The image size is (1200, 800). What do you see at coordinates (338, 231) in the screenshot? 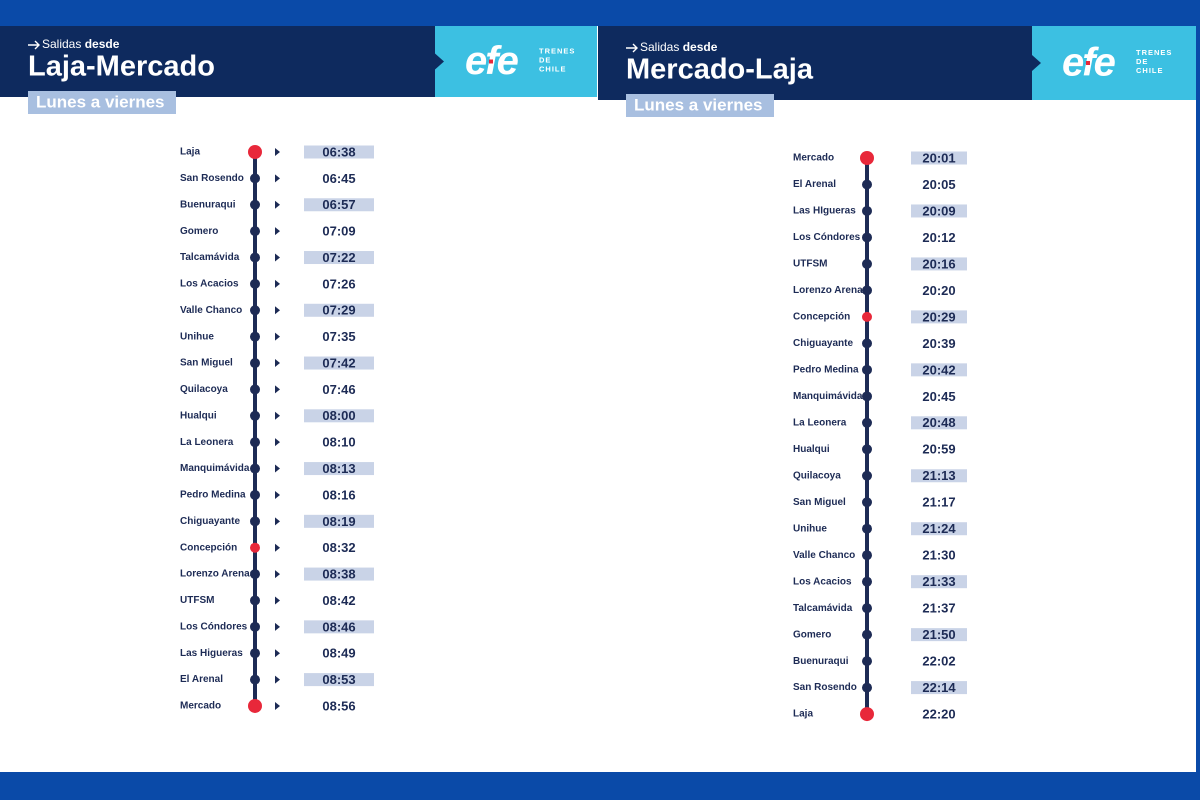
I see `departure-time: 07:09` at bounding box center [338, 231].